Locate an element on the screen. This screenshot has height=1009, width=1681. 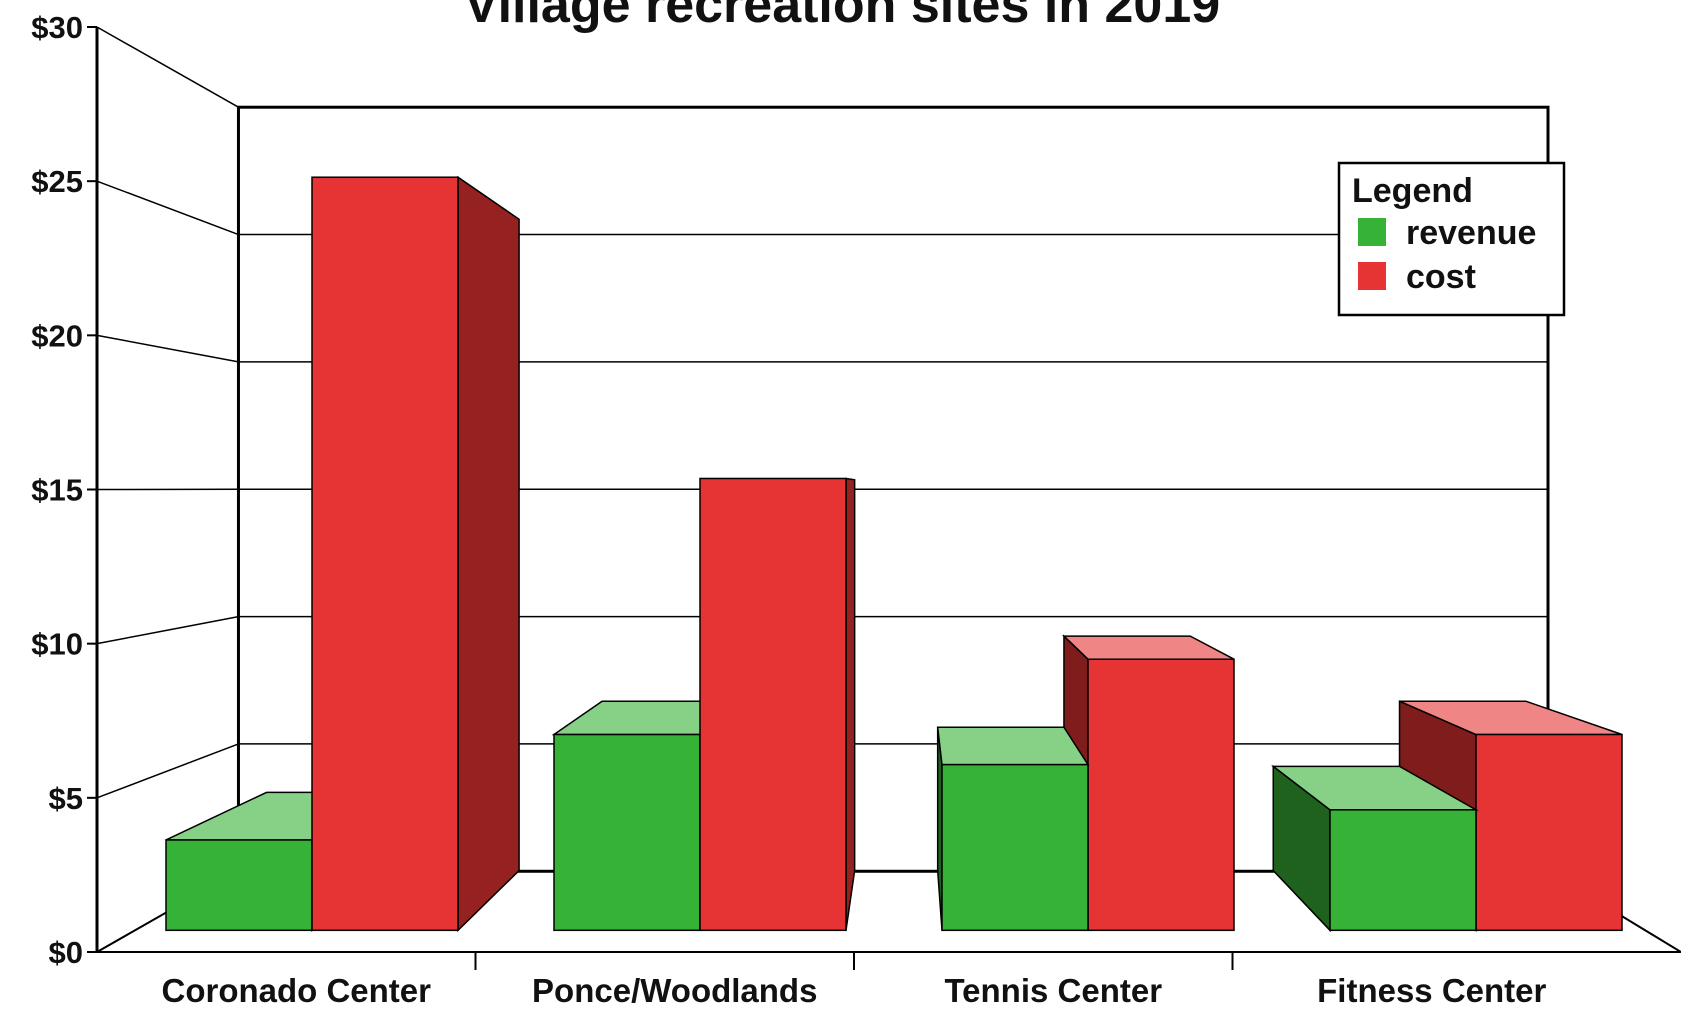
x-tick-label: Tennis Center is located at coordinates (1053, 990).